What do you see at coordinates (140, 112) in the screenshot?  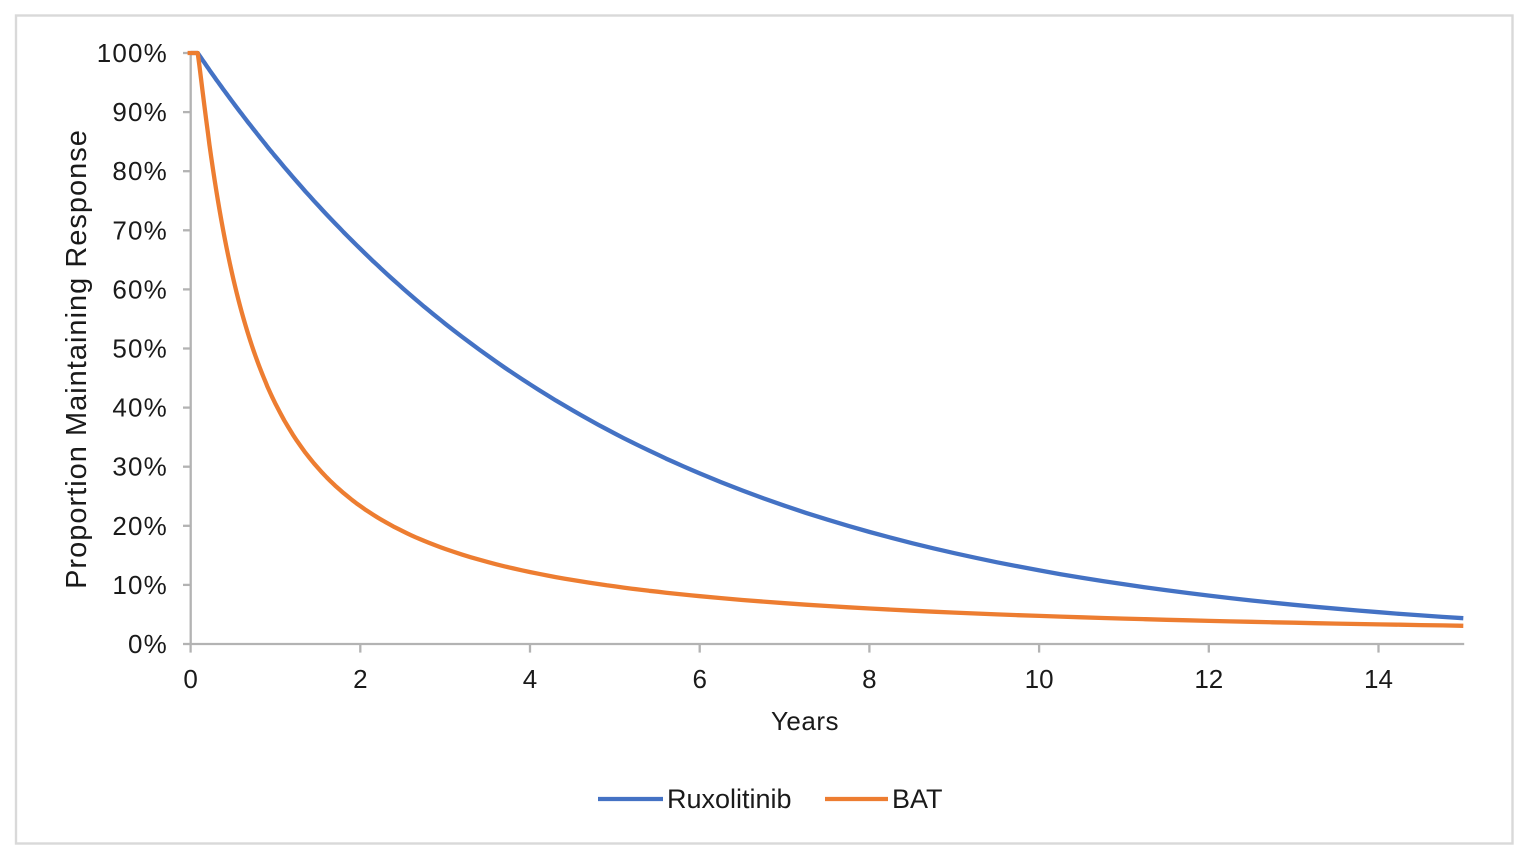 I see `svg-text: 90%` at bounding box center [140, 112].